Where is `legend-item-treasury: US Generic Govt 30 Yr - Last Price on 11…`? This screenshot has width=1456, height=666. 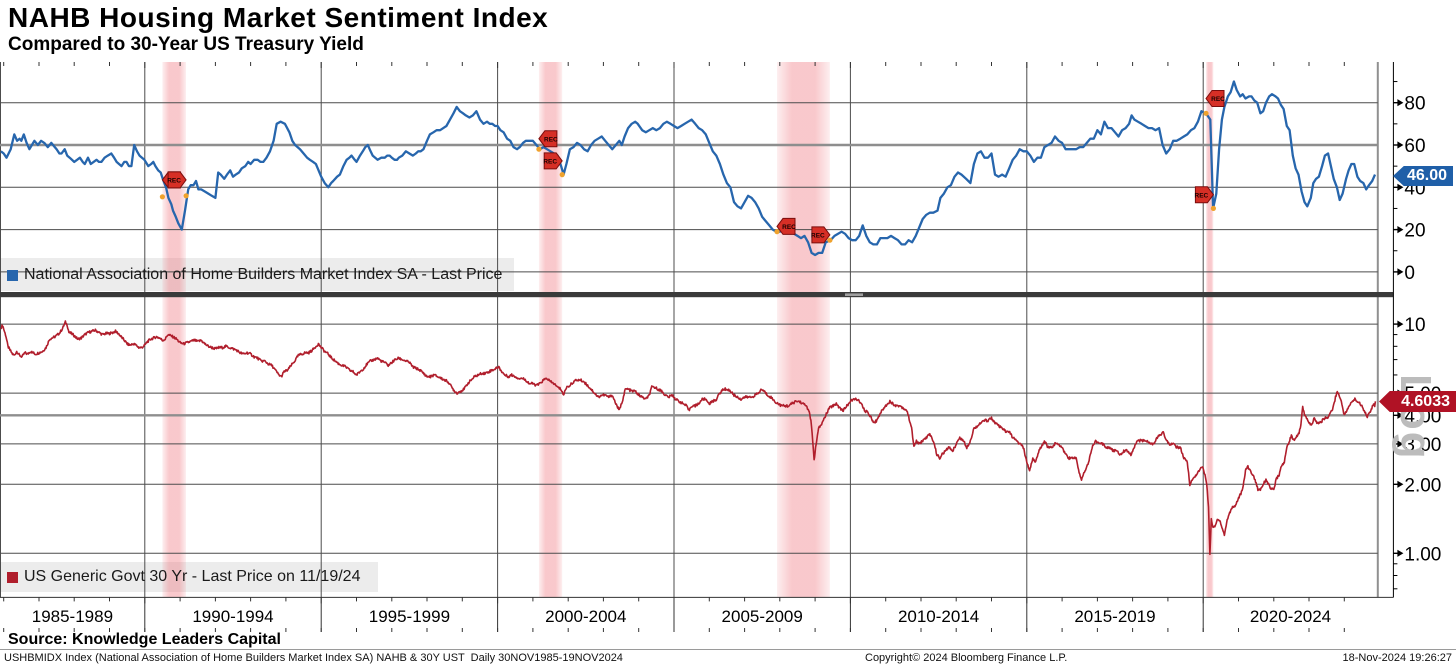
legend-item-treasury: US Generic Govt 30 Yr - Last Price on 11… is located at coordinates (183, 577).